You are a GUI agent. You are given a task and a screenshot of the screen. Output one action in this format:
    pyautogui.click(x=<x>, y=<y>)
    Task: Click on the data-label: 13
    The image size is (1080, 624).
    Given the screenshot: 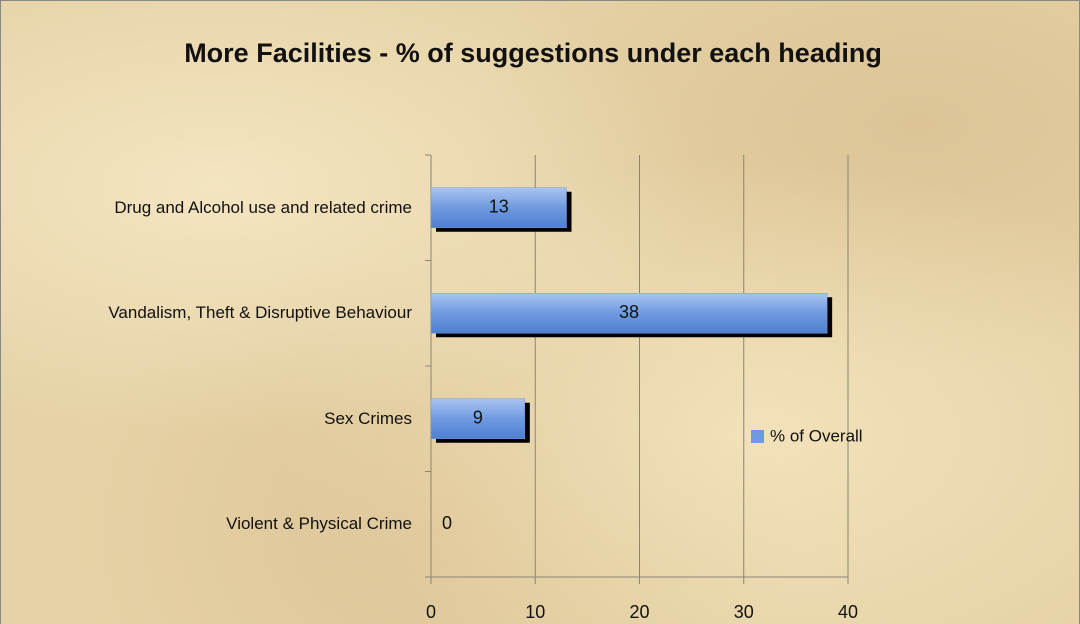 What is the action you would take?
    pyautogui.click(x=499, y=207)
    